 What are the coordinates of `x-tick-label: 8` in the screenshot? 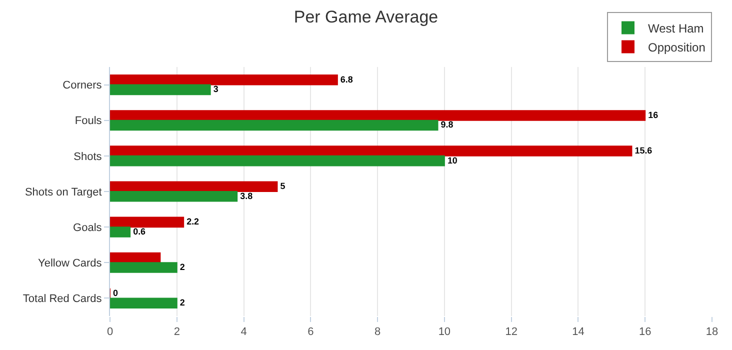 It's located at (377, 332).